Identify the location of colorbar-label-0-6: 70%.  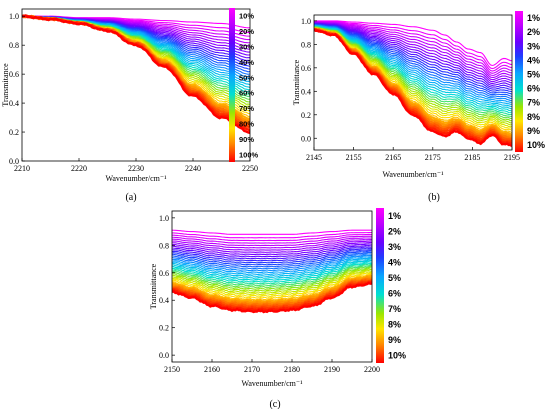
(246, 108).